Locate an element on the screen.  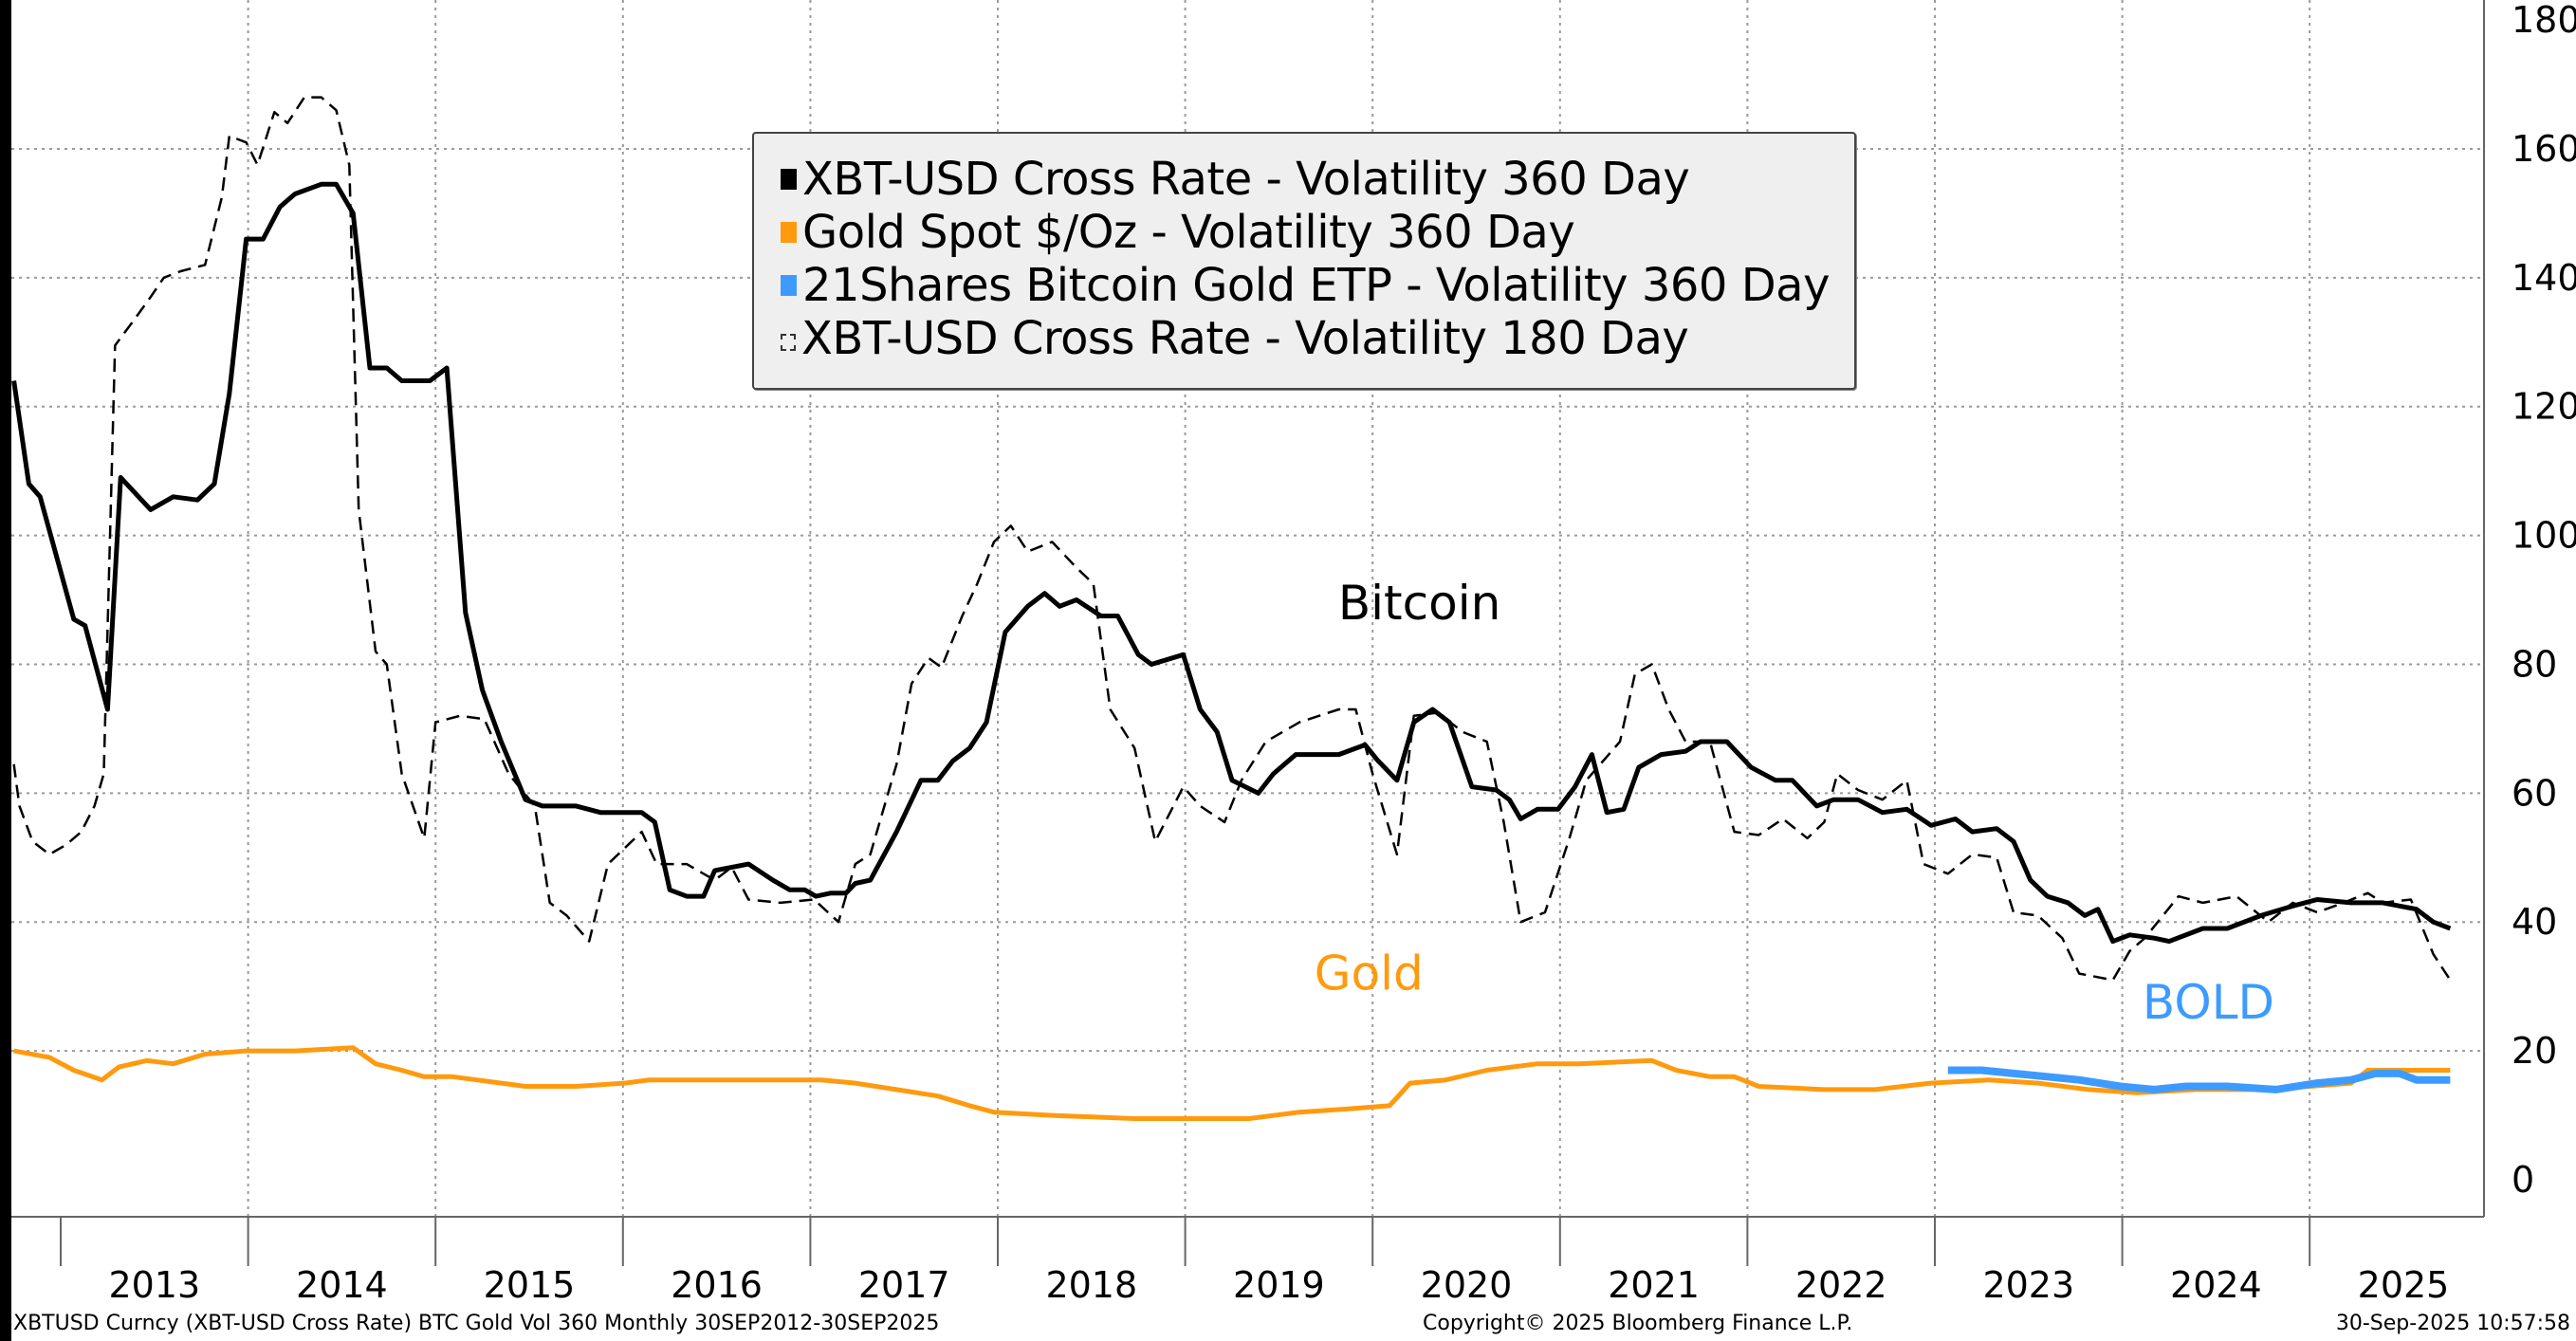
x-tick-label: 2021 is located at coordinates (1654, 1285).